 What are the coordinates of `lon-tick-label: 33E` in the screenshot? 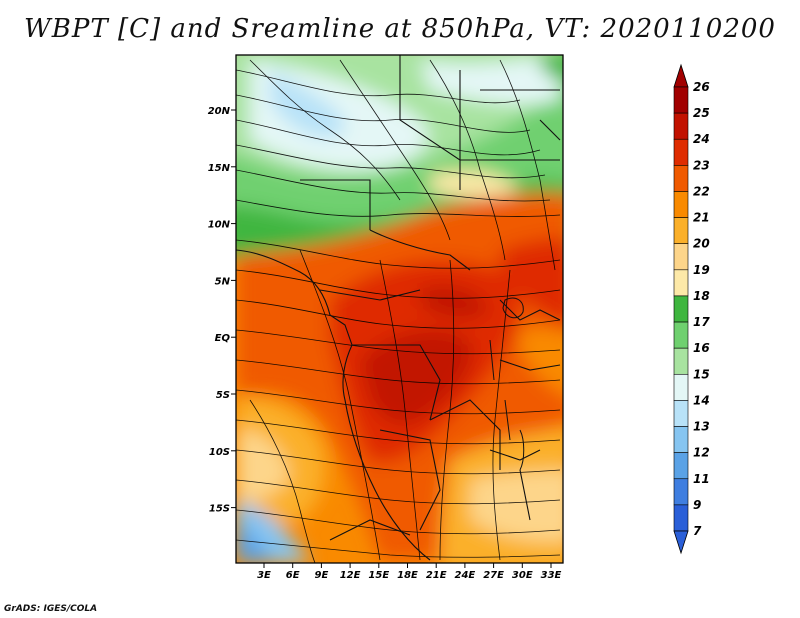 It's located at (551, 575).